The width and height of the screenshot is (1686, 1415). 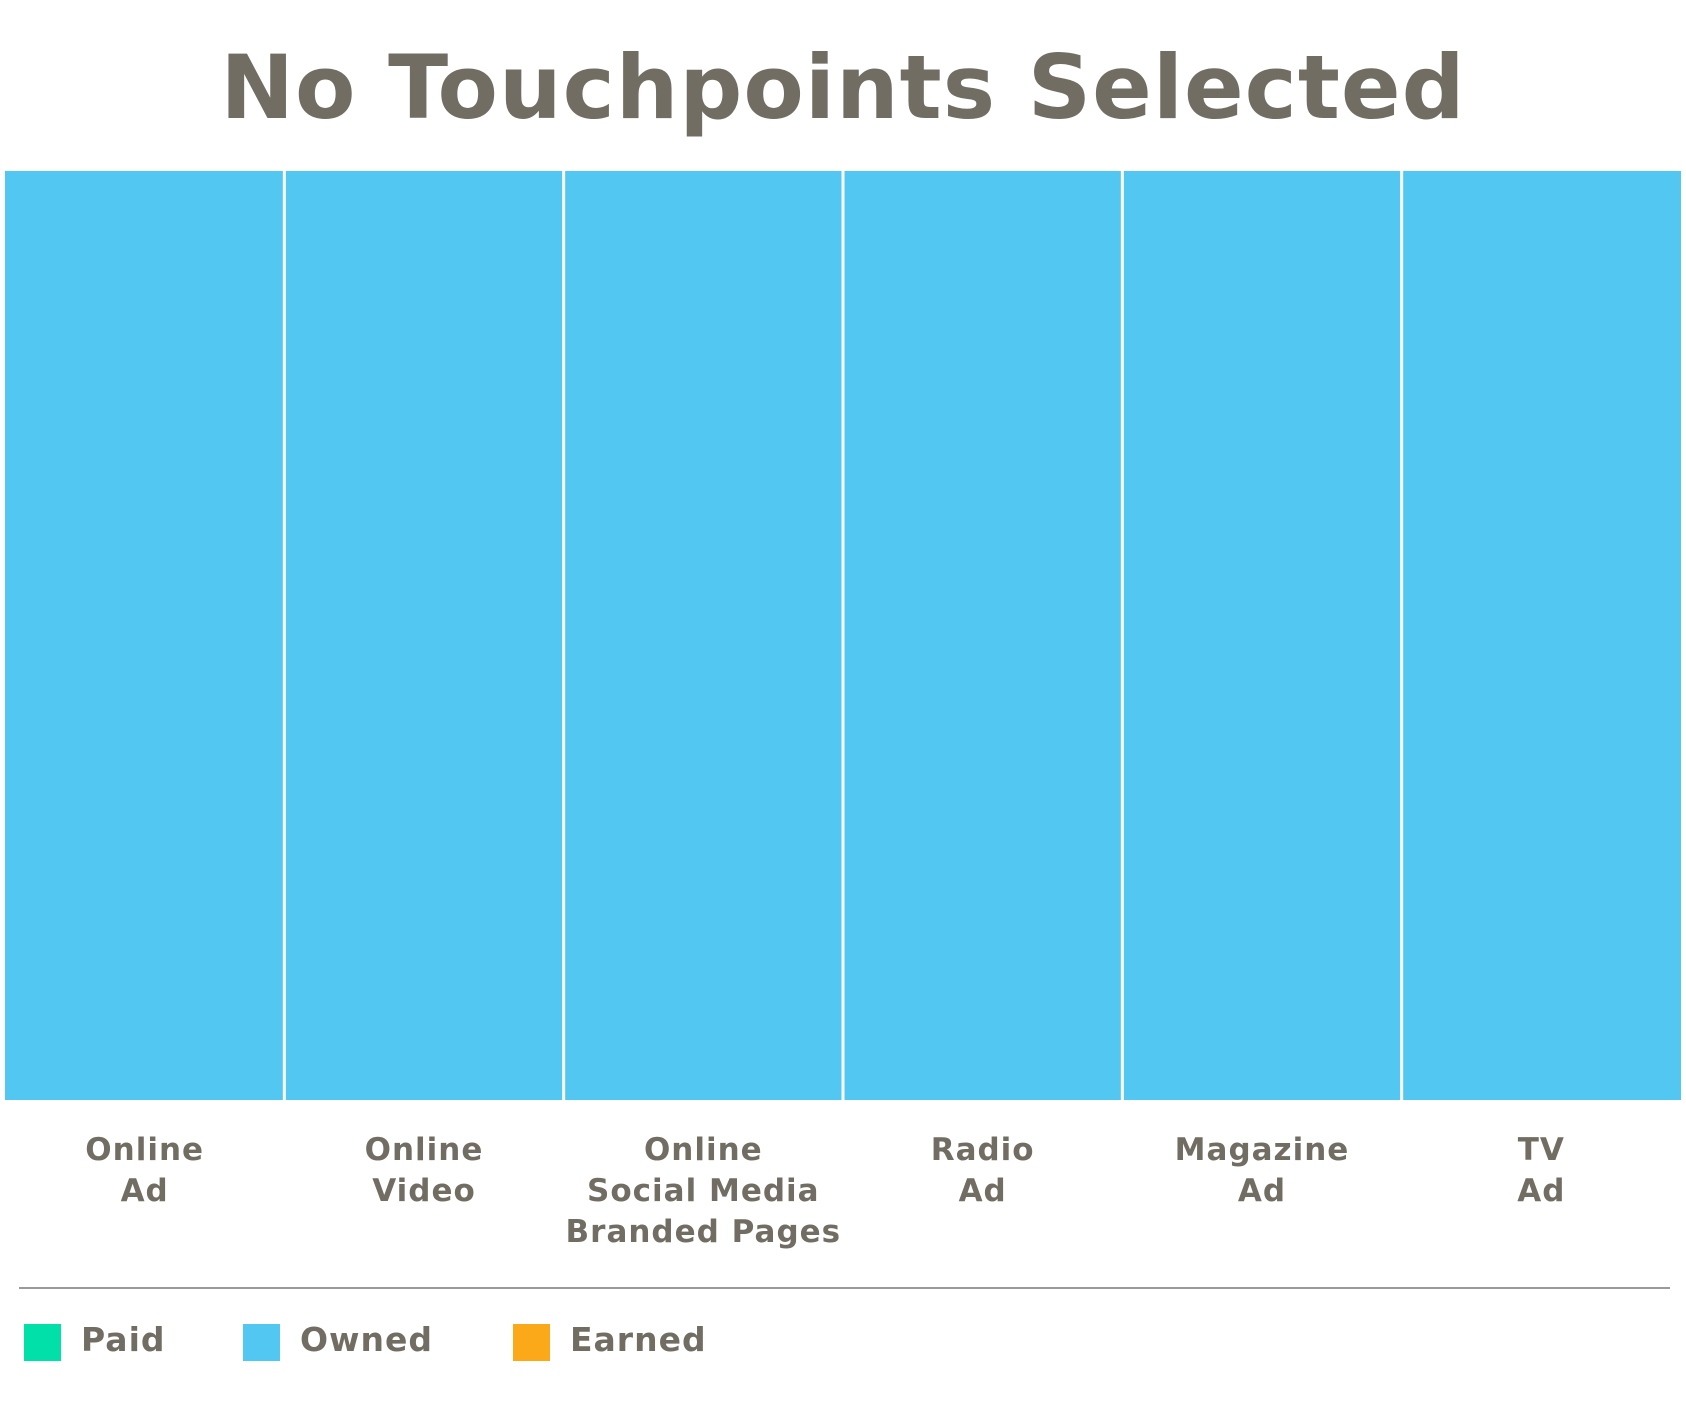 I want to click on category-label-online-video: Online Video, so click(x=424, y=1170).